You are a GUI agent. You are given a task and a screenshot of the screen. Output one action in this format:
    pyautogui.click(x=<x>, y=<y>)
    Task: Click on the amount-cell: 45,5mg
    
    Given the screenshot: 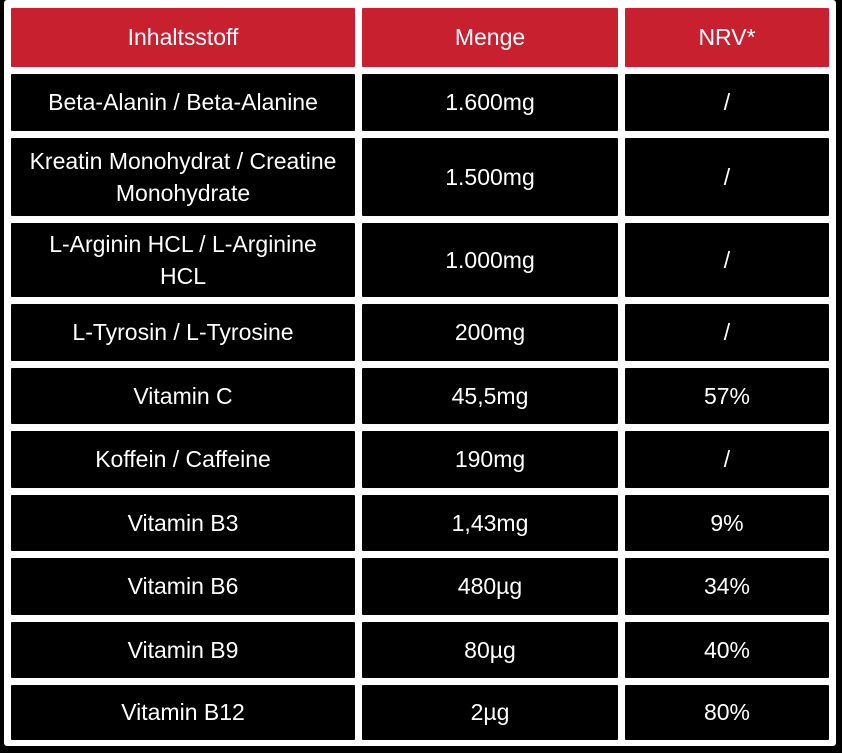 What is the action you would take?
    pyautogui.click(x=490, y=396)
    